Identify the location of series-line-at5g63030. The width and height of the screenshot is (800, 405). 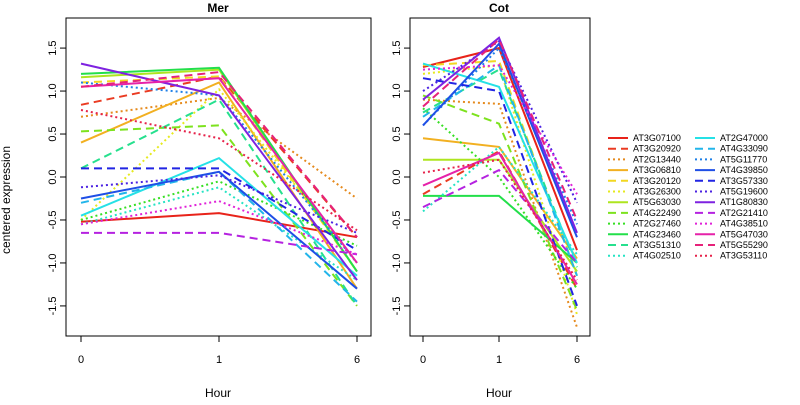
(500, 215).